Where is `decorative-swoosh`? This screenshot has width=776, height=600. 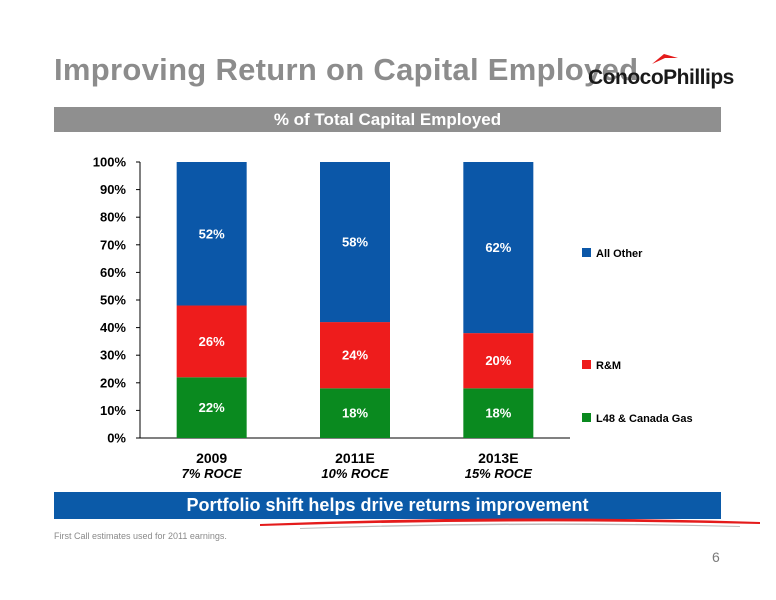
decorative-swoosh is located at coordinates (510, 523).